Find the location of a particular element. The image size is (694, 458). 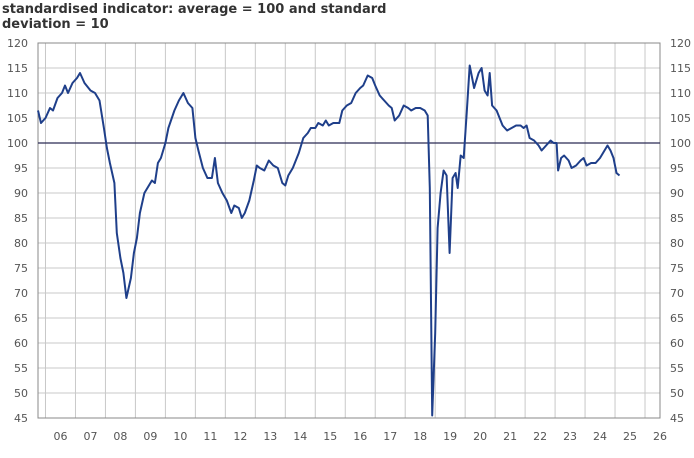

y-tick-label-right: 100 is located at coordinates (680, 143).